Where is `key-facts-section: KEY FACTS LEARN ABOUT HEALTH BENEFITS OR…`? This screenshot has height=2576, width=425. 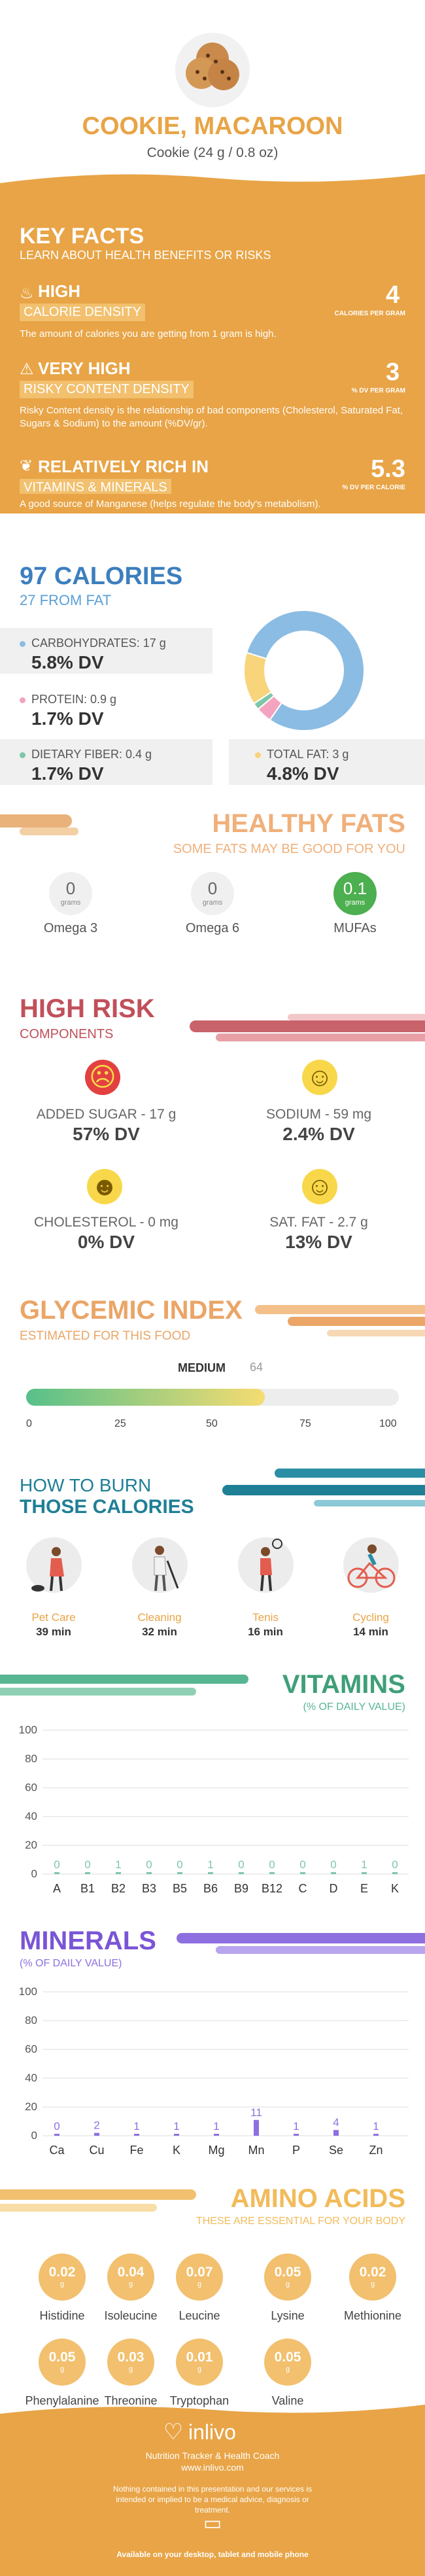
key-facts-section: KEY FACTS LEARN ABOUT HEALTH BENEFITS OR… is located at coordinates (212, 335).